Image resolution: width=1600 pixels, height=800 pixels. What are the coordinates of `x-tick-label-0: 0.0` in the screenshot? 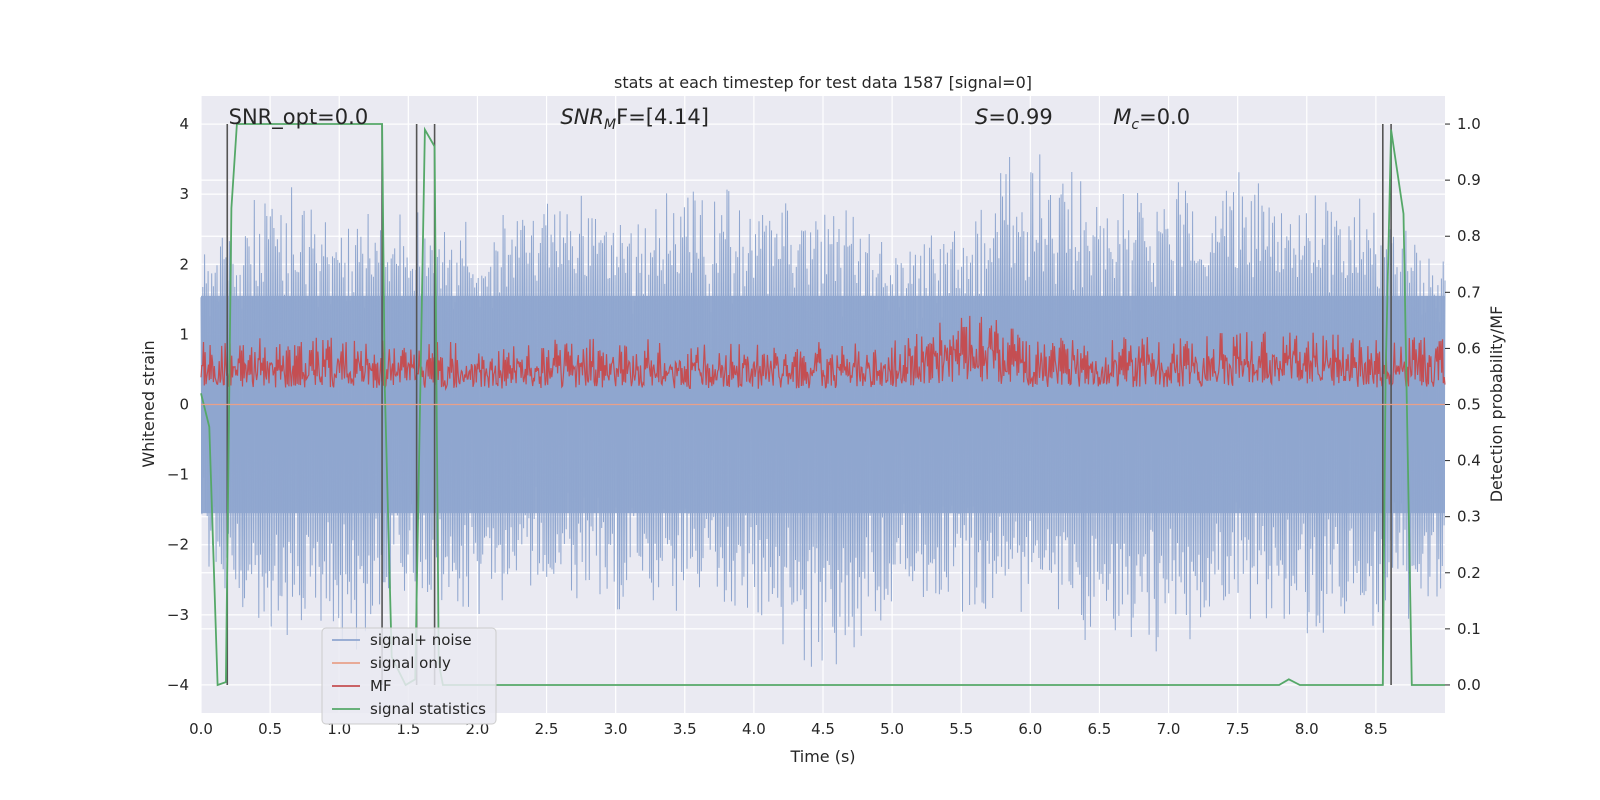 It's located at (201, 729).